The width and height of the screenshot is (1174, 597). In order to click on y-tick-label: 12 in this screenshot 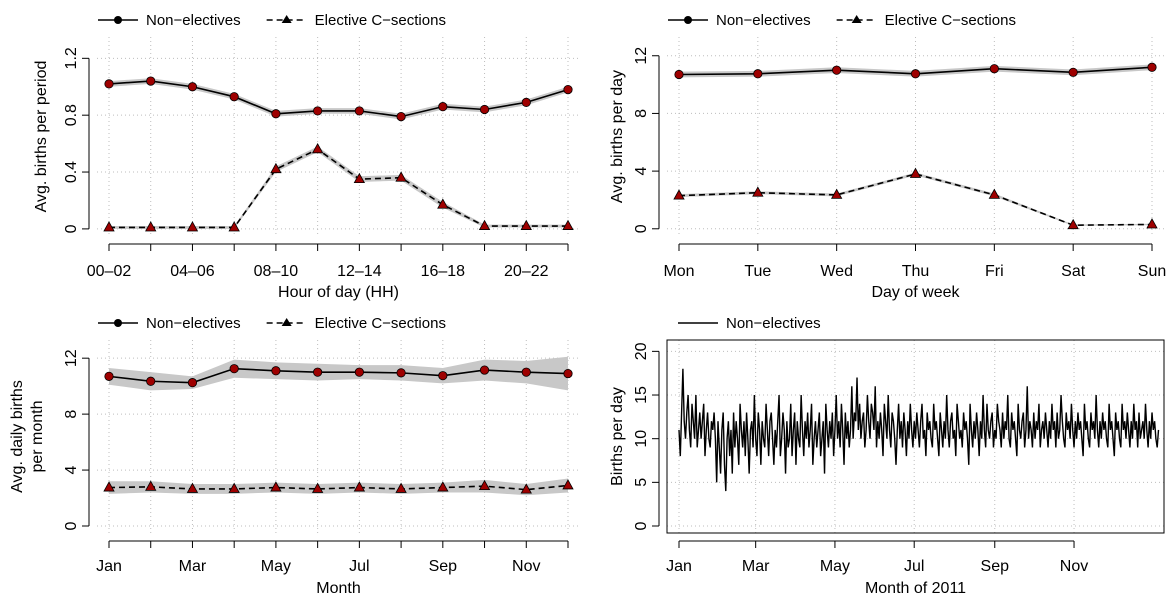, I will do `click(71, 358)`.